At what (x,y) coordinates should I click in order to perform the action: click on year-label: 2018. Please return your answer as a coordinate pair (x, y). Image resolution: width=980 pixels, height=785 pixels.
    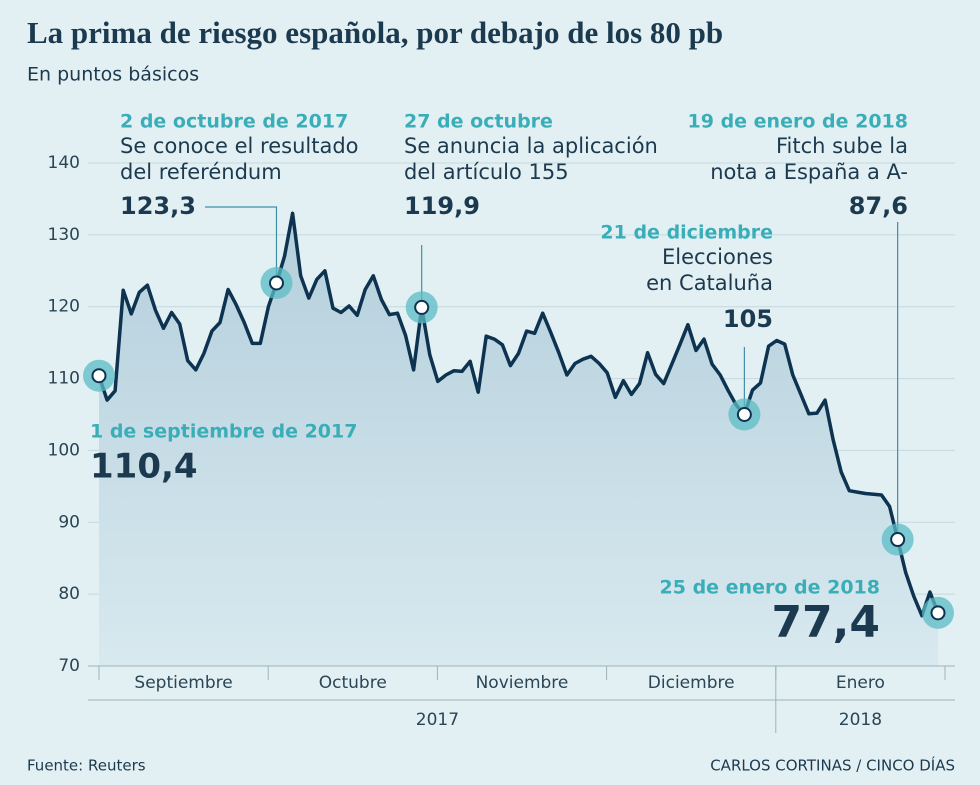
    Looking at the image, I should click on (860, 720).